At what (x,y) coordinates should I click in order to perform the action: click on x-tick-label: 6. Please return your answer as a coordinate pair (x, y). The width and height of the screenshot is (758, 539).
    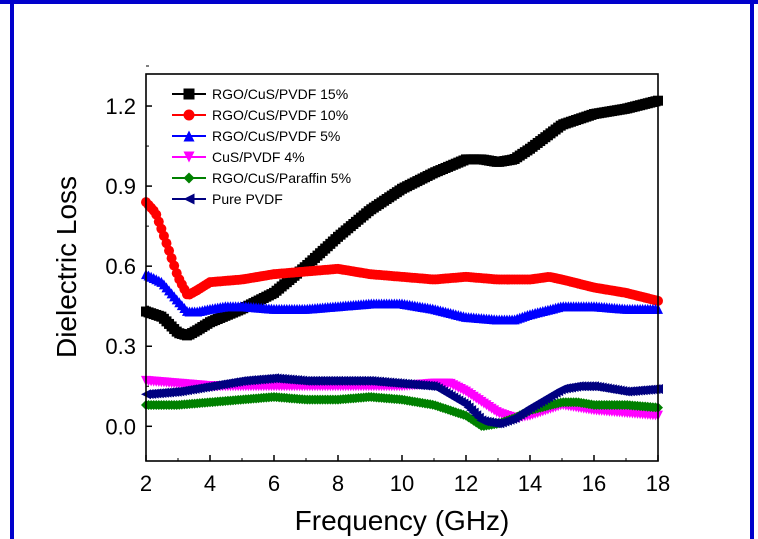
    Looking at the image, I should click on (274, 483).